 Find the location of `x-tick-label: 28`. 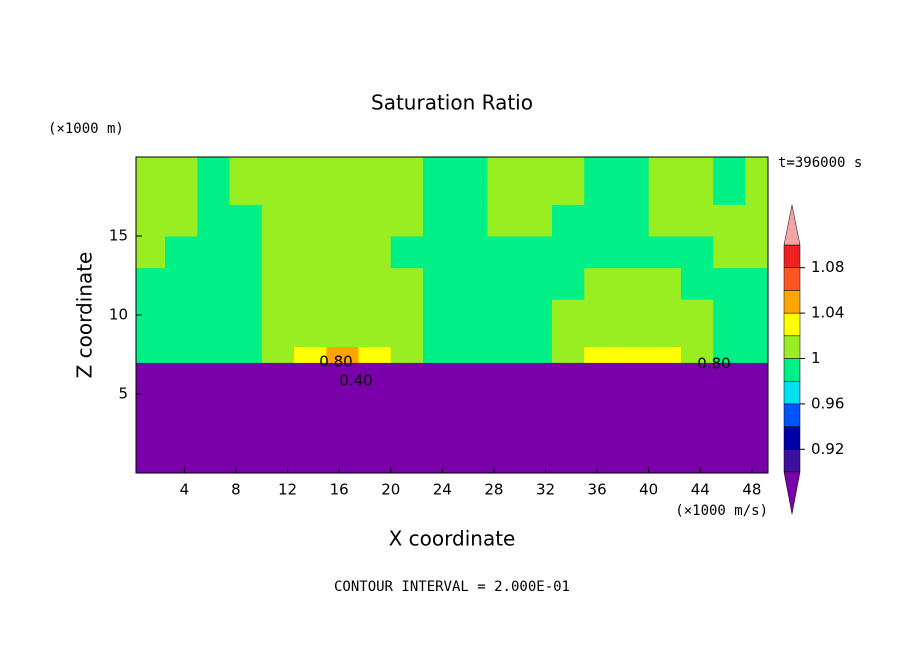

x-tick-label: 28 is located at coordinates (493, 490).